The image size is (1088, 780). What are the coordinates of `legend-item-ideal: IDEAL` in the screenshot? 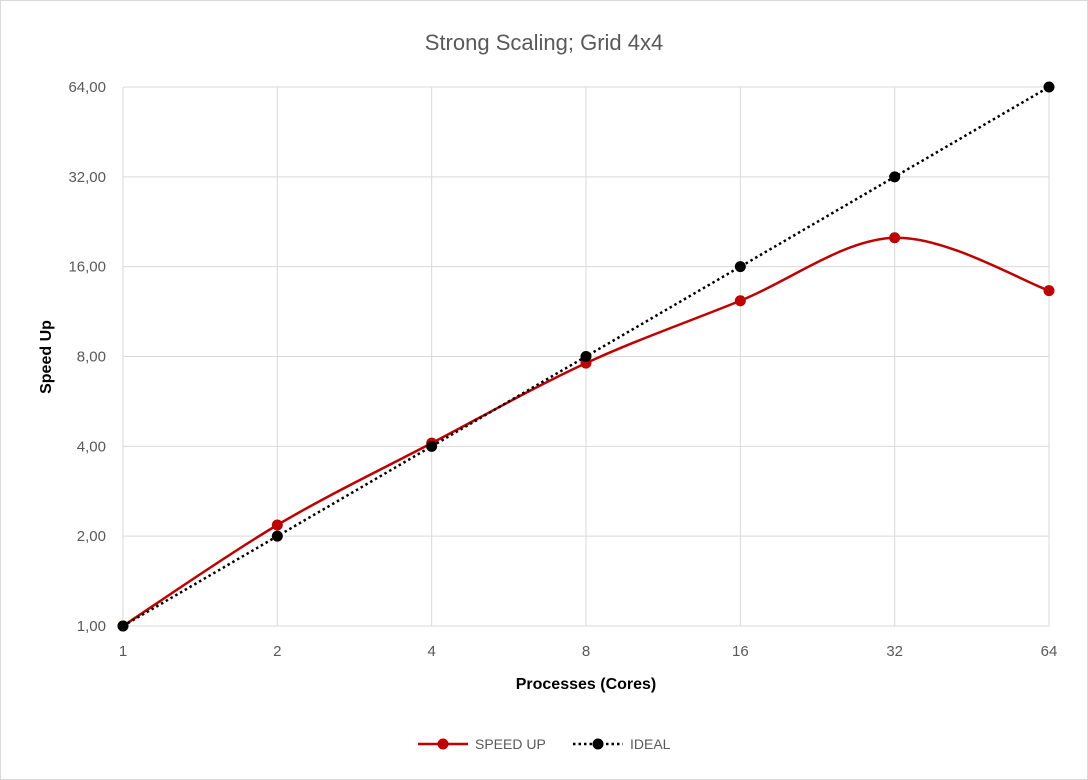 It's located at (622, 744).